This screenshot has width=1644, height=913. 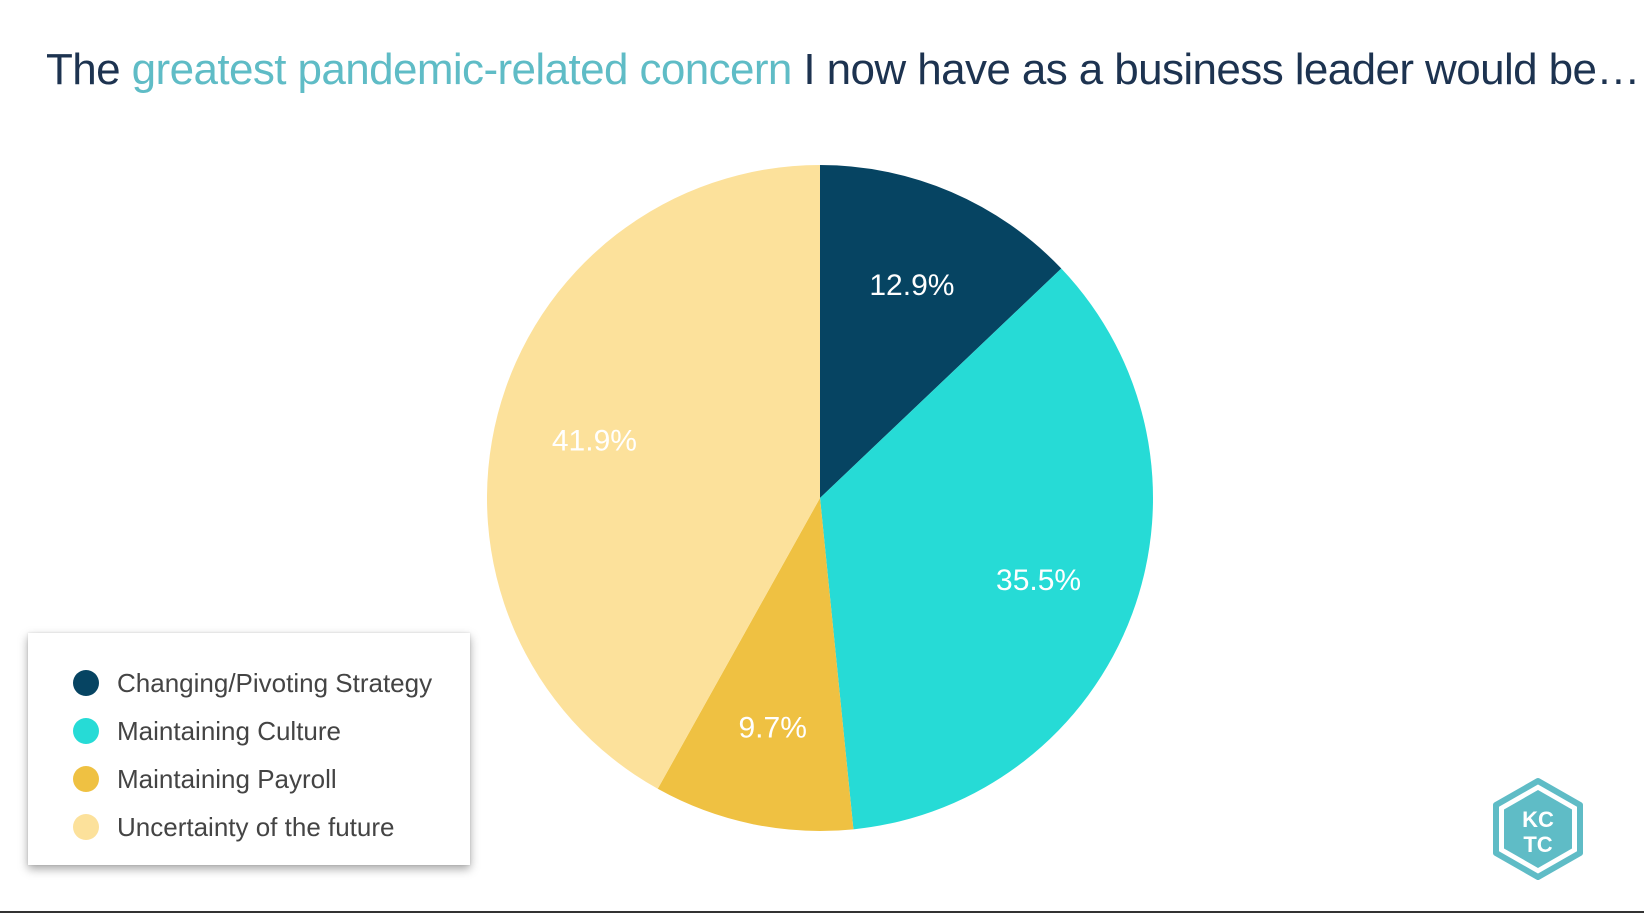 What do you see at coordinates (227, 778) in the screenshot?
I see `legend-label: Maintaining Payroll` at bounding box center [227, 778].